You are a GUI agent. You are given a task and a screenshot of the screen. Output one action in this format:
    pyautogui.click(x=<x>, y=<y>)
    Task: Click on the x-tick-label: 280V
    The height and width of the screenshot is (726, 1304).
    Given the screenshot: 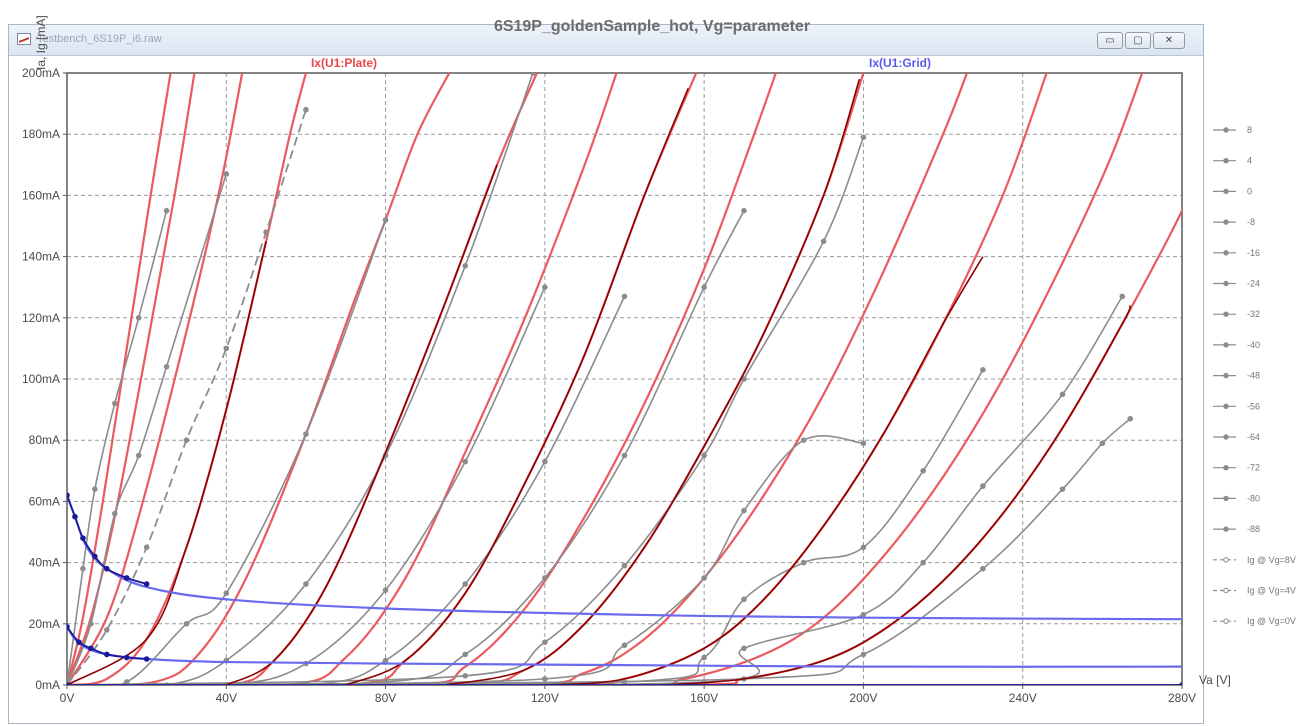 What is the action you would take?
    pyautogui.click(x=1182, y=698)
    